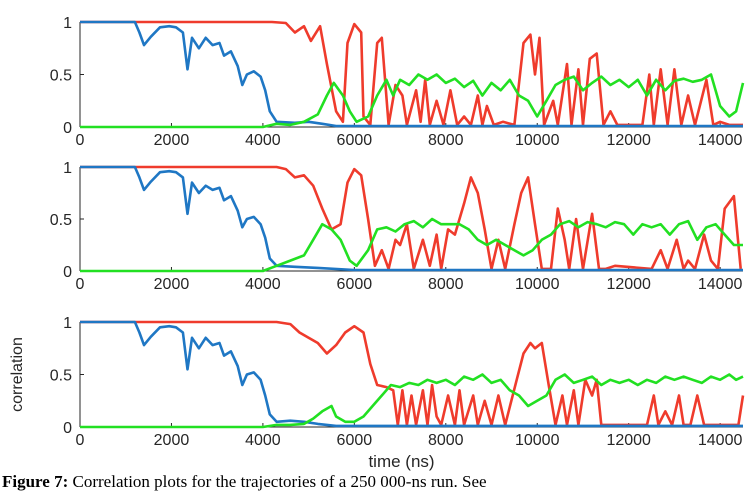 The height and width of the screenshot is (494, 750). Describe the element at coordinates (17, 374) in the screenshot. I see `y-axis-label: correlation` at that location.